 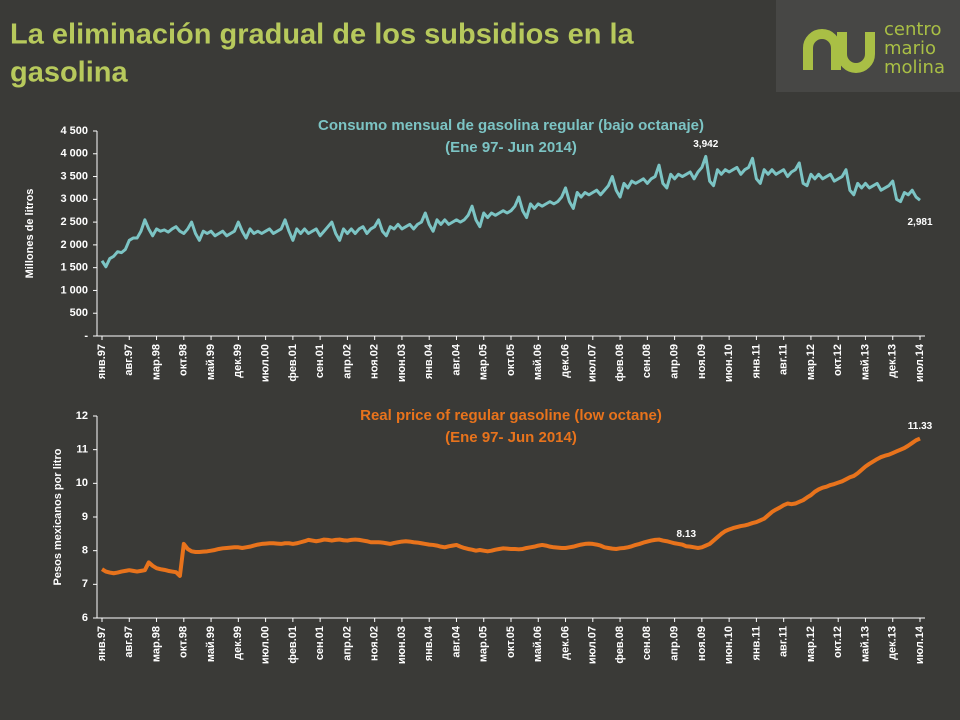 What do you see at coordinates (74, 222) in the screenshot?
I see `y-tick-label: 2 500` at bounding box center [74, 222].